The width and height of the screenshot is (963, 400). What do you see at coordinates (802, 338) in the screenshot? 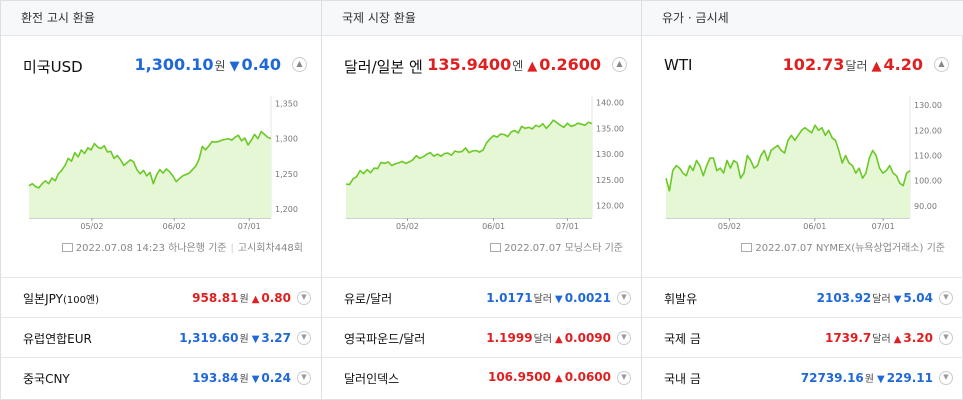
I see `list-item: 국제 금 1739.7달러 ▲ 3.20 ▼` at bounding box center [802, 338].